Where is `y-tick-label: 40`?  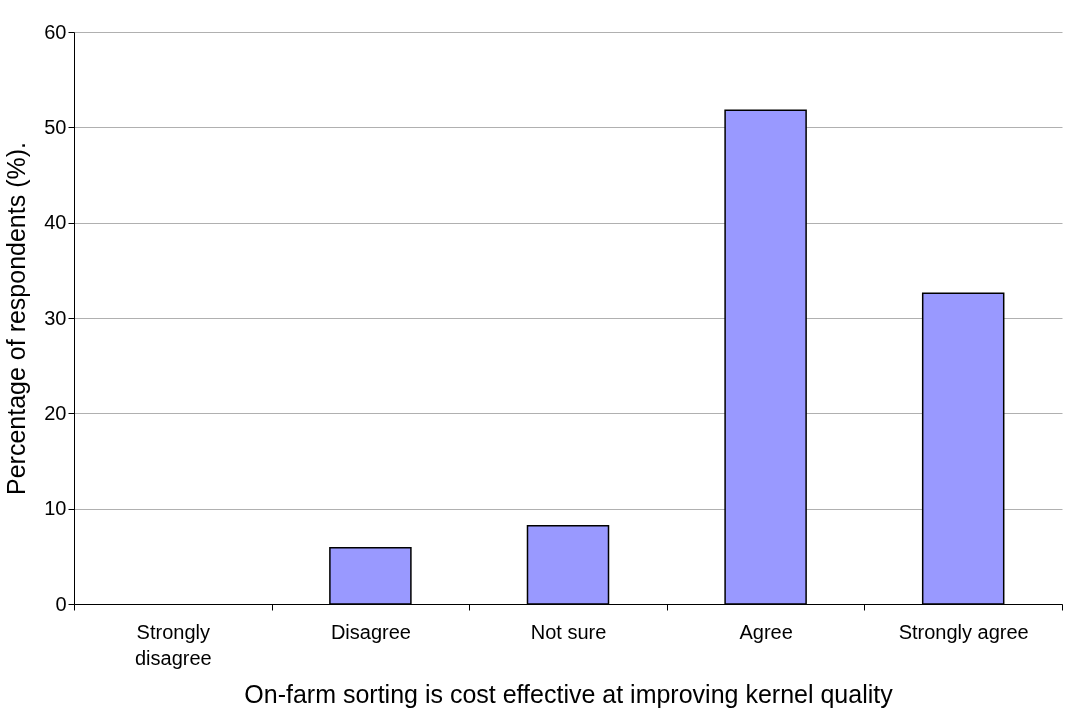
y-tick-label: 40 is located at coordinates (55, 222).